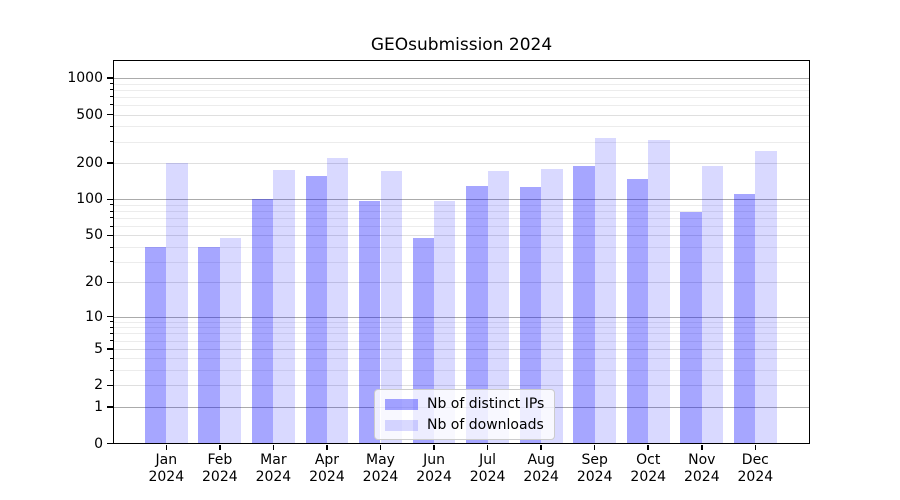 The image size is (900, 500). Describe the element at coordinates (541, 447) in the screenshot. I see `x-tick-aug` at that location.